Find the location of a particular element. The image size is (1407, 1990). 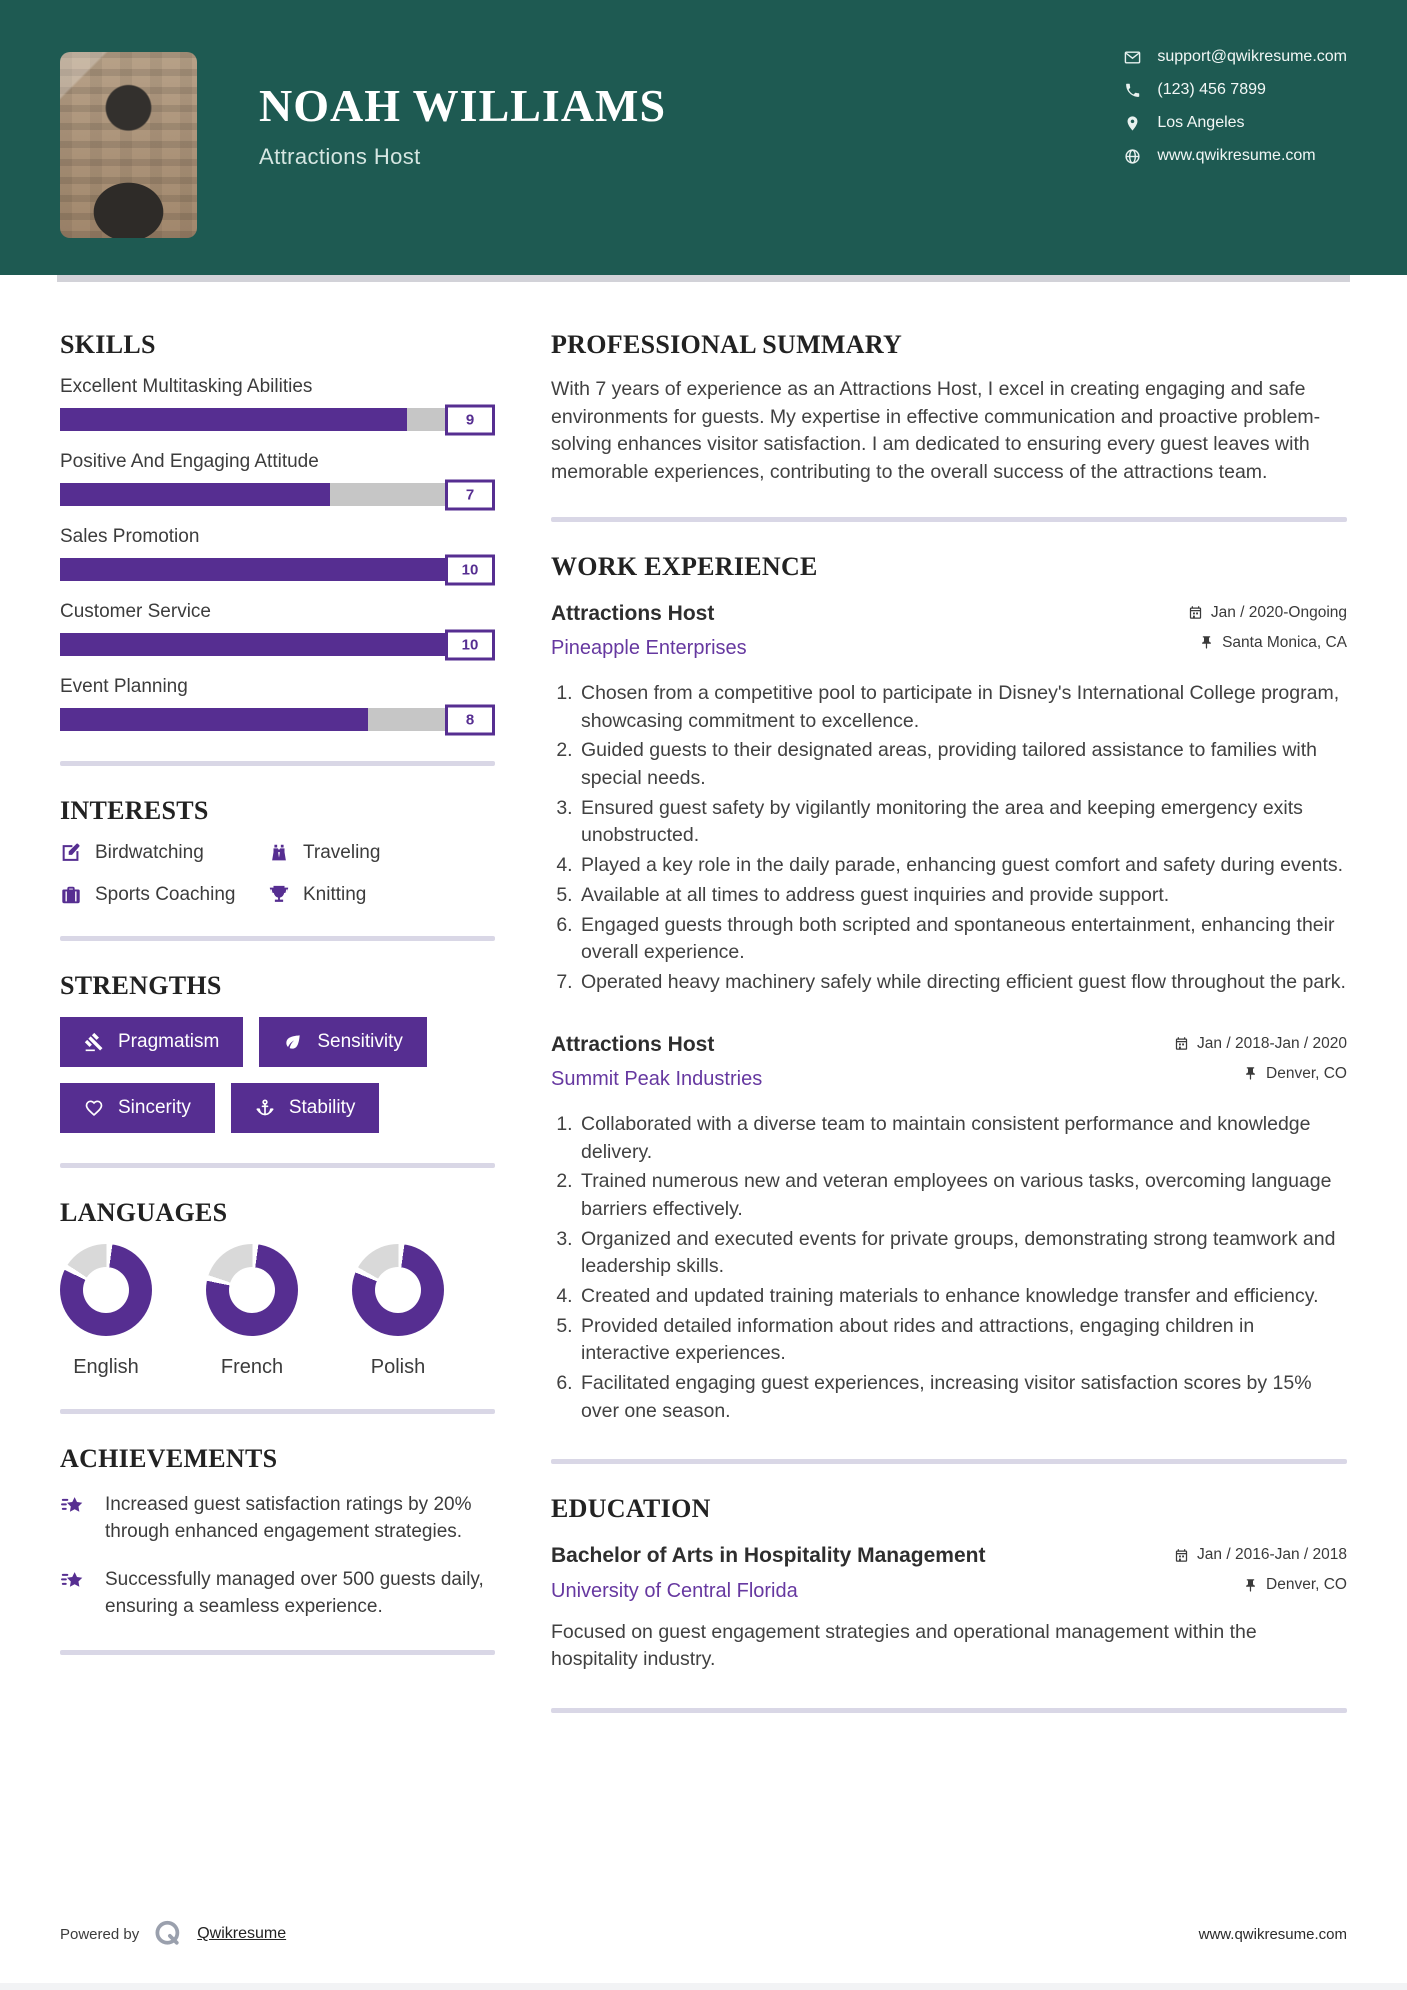

contact-website: www.qwikresume.com is located at coordinates (1235, 156).